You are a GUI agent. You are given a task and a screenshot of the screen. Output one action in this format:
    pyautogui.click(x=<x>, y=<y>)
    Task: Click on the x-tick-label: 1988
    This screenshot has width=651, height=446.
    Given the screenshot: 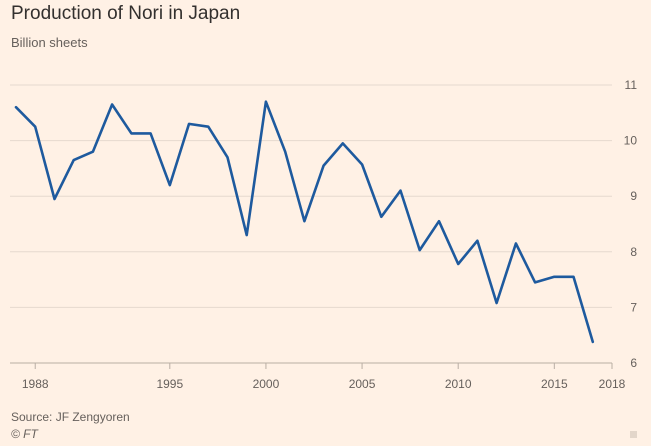 What is the action you would take?
    pyautogui.click(x=35, y=384)
    